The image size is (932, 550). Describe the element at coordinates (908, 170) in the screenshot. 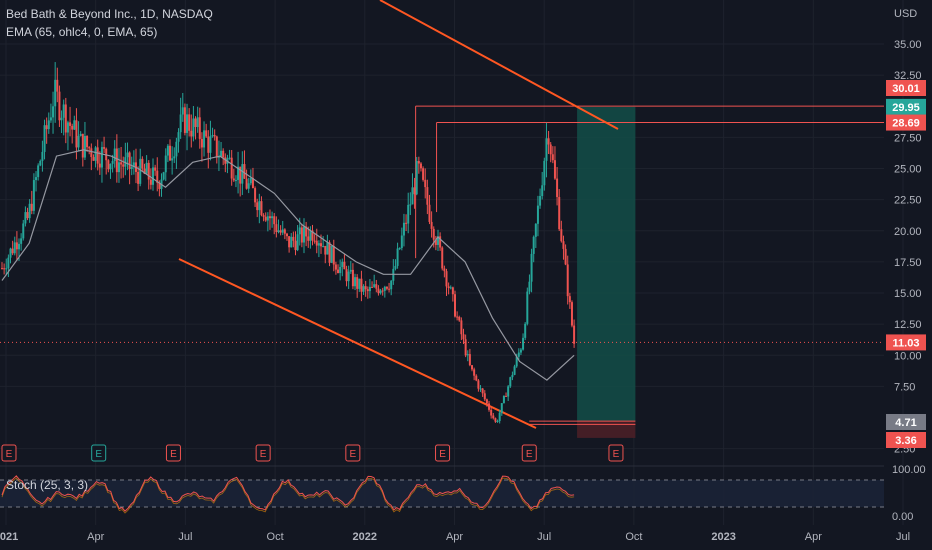

I see `y-tick-label: 25.00` at that location.